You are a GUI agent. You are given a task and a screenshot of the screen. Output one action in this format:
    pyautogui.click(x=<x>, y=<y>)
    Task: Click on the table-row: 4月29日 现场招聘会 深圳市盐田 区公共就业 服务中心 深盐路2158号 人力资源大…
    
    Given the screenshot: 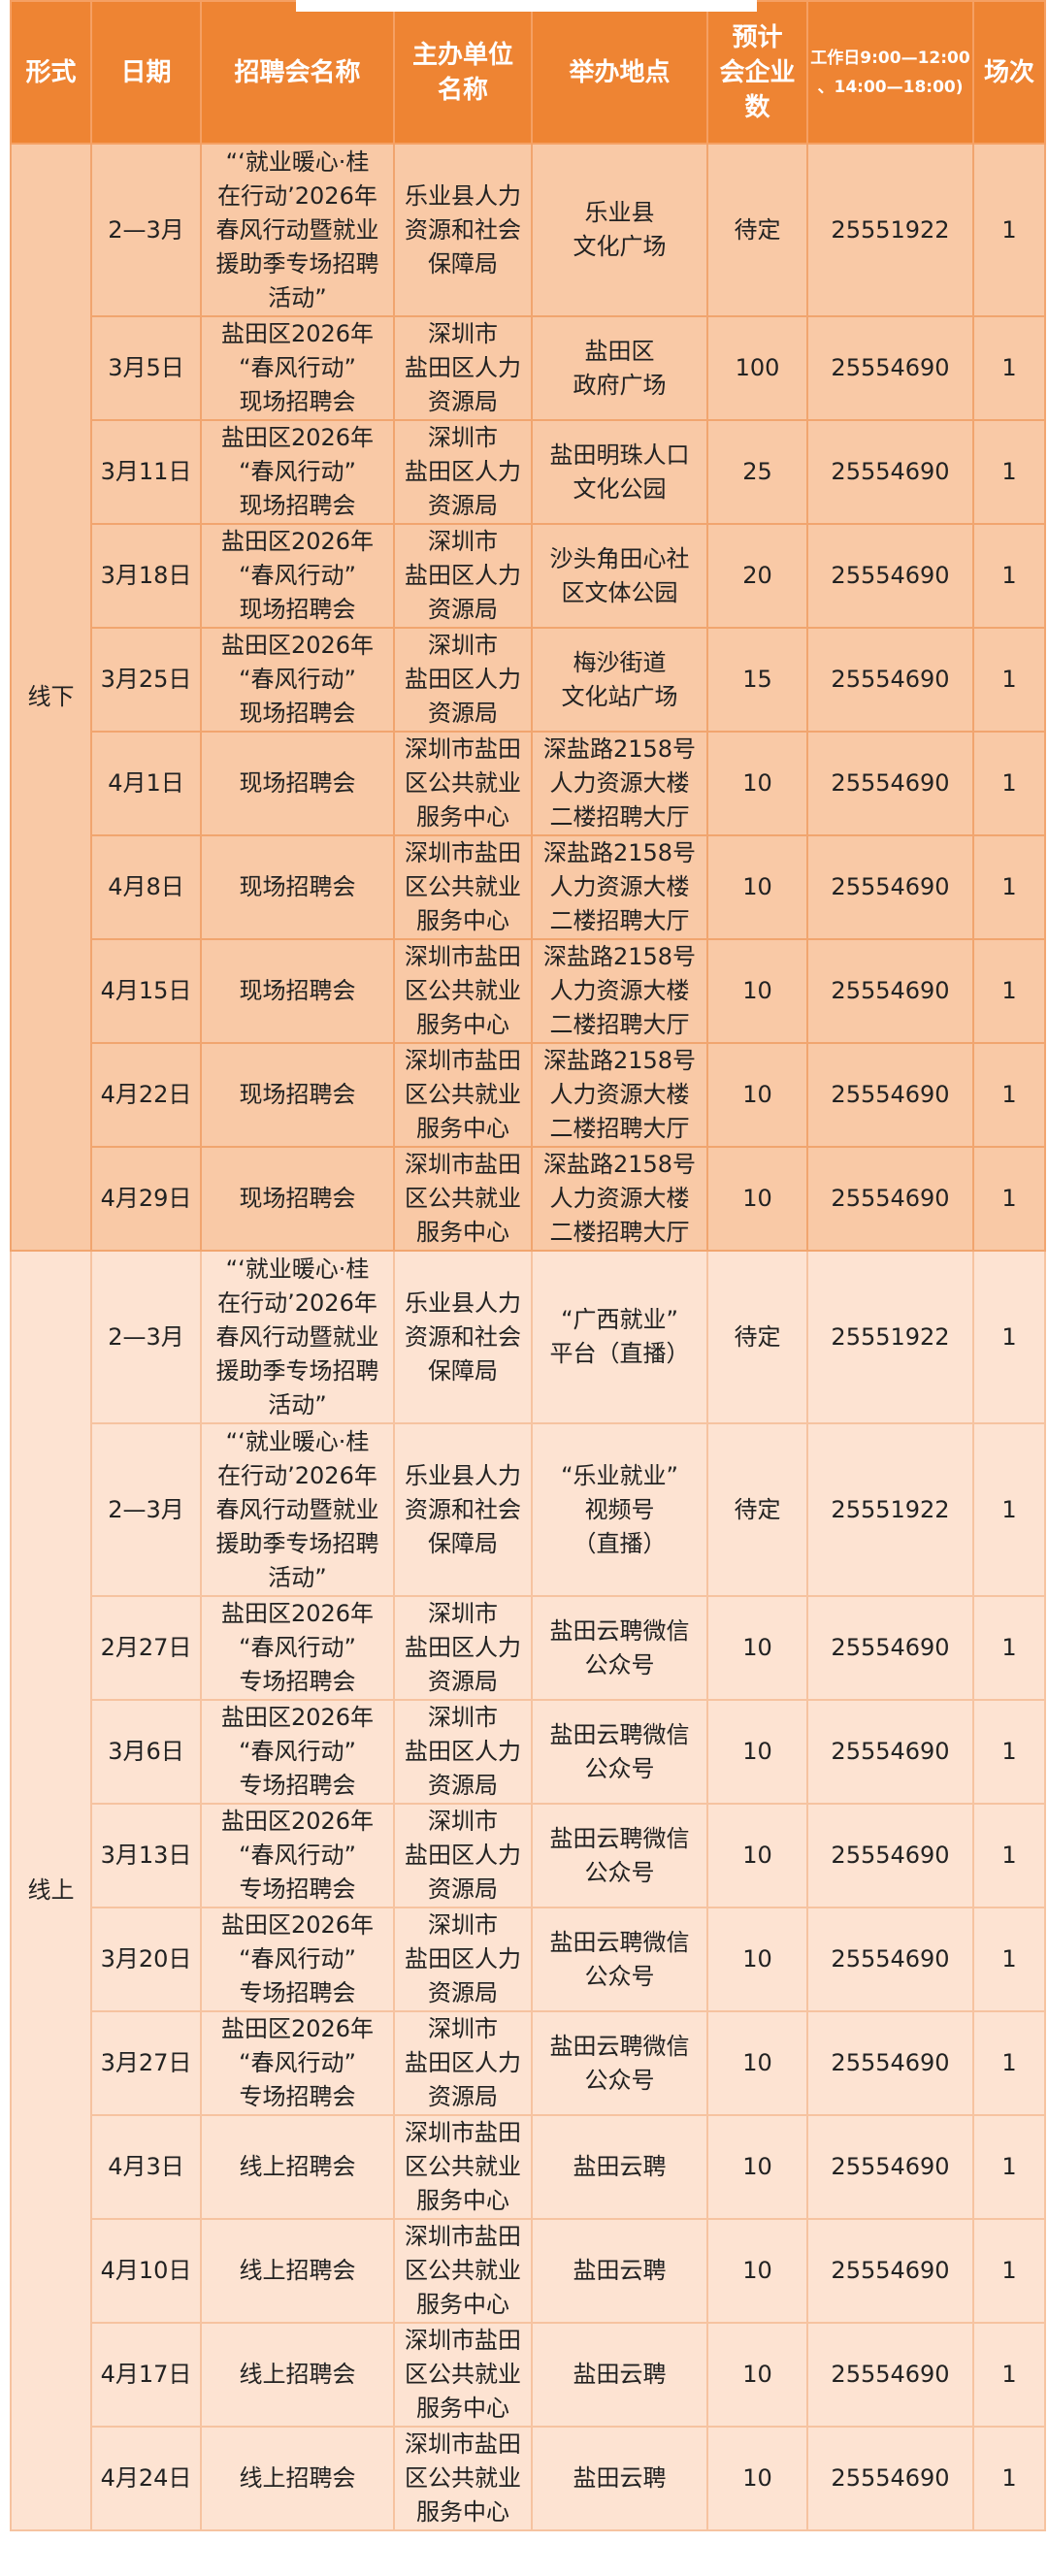 What is the action you would take?
    pyautogui.click(x=528, y=1199)
    